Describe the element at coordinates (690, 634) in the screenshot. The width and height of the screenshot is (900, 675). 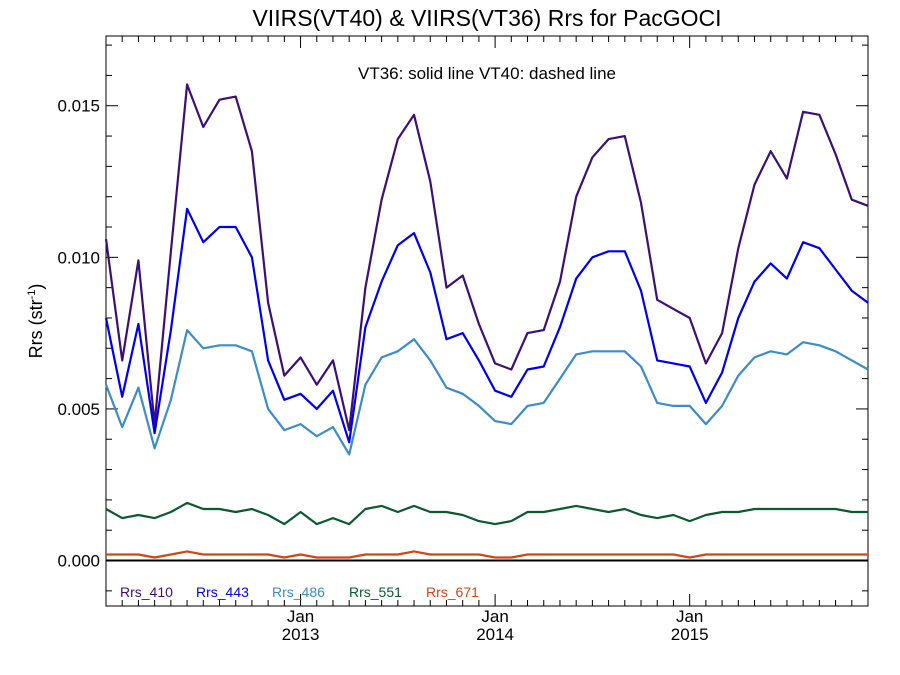
I see `x-tick-label-year: 2015` at that location.